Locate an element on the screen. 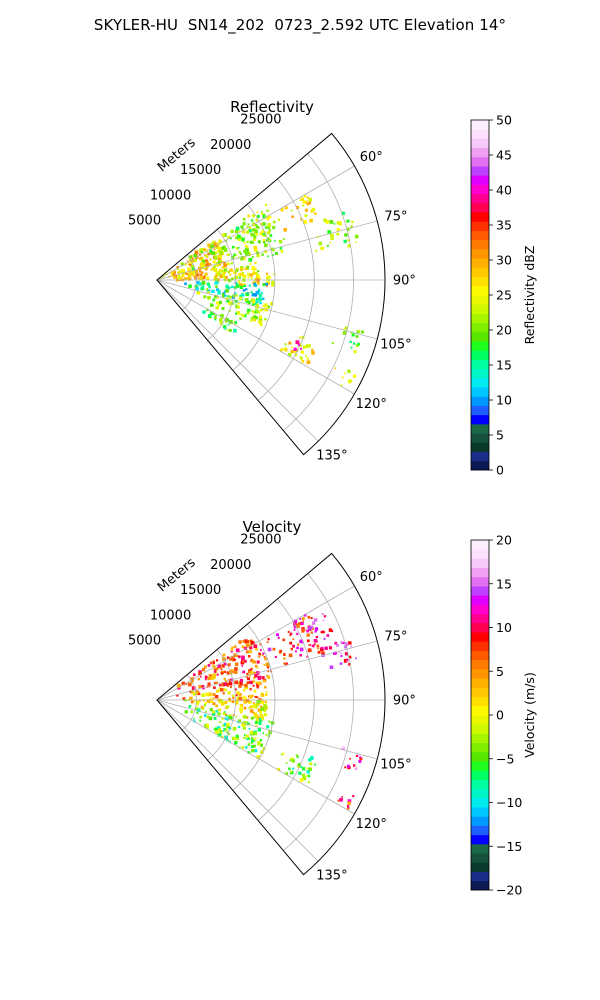 The width and height of the screenshot is (600, 1000). colorbar-tick-label: 5 is located at coordinates (500, 671).